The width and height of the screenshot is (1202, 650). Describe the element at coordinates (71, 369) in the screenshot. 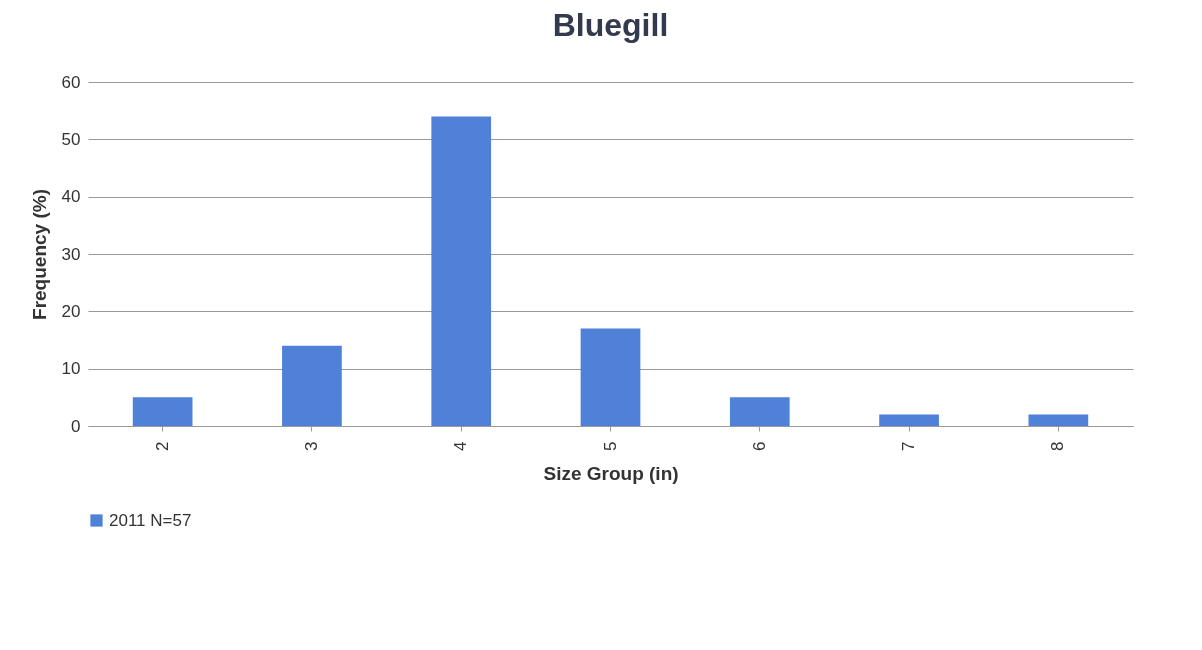

I see `y-tick-label: 10` at that location.